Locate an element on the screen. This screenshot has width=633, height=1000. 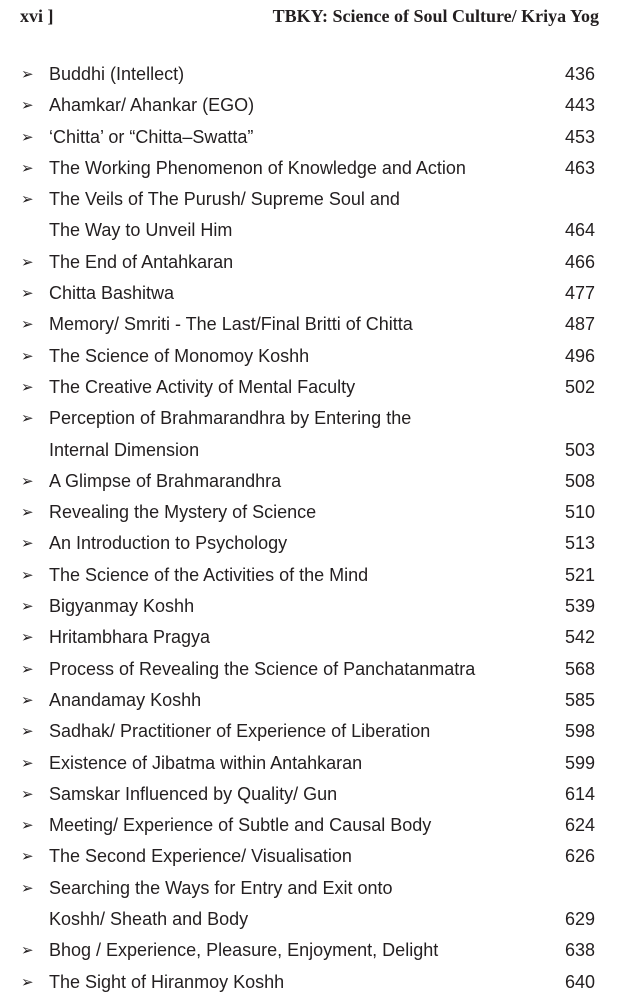
toc-entry: ➢ The Sight of Hiranmoy Koshh 640 is located at coordinates (316, 982).